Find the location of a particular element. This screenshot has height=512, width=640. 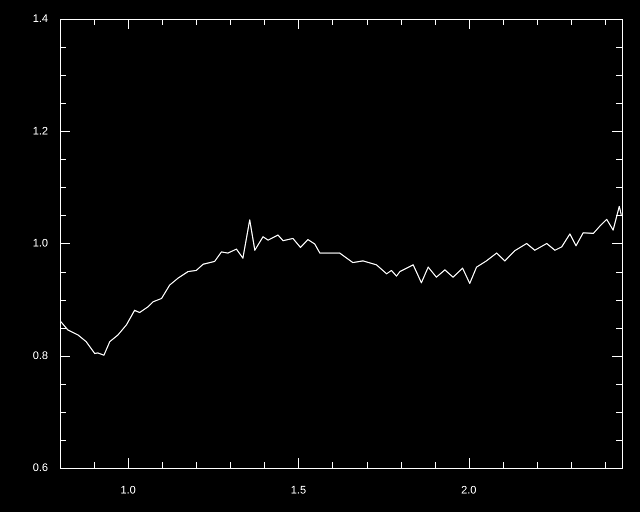

x-tick-label: 1.5 is located at coordinates (298, 490).